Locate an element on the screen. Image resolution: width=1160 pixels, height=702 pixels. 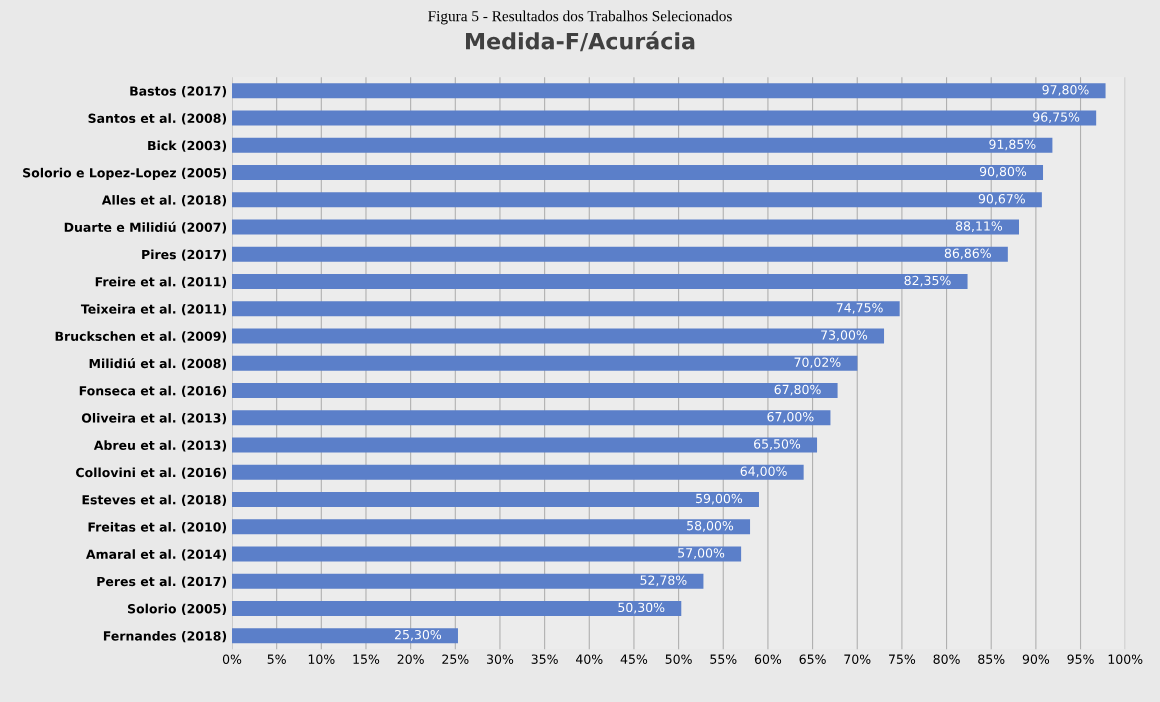
y-tick-label: Solorio e Lopez-Lopez (2005) is located at coordinates (125, 173).